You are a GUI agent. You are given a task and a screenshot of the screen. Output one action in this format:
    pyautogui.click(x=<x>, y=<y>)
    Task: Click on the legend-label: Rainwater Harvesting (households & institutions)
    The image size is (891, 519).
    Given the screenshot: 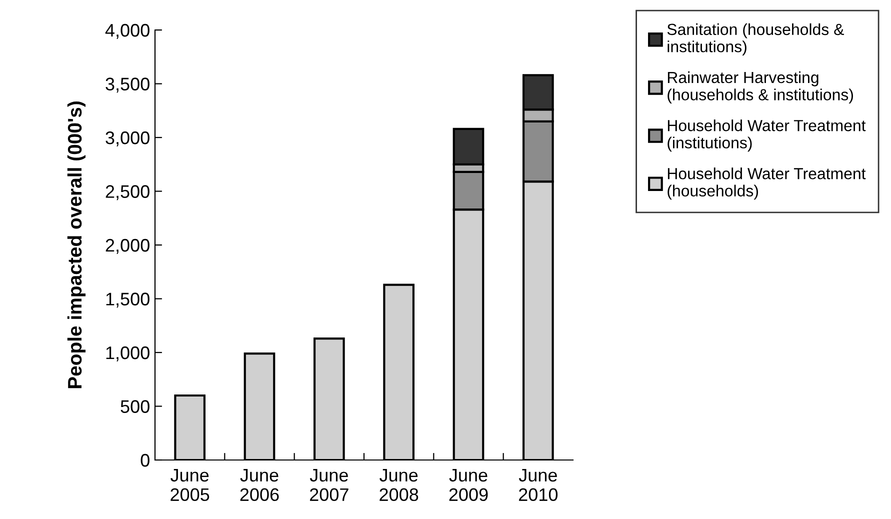 What is the action you would take?
    pyautogui.click(x=760, y=87)
    